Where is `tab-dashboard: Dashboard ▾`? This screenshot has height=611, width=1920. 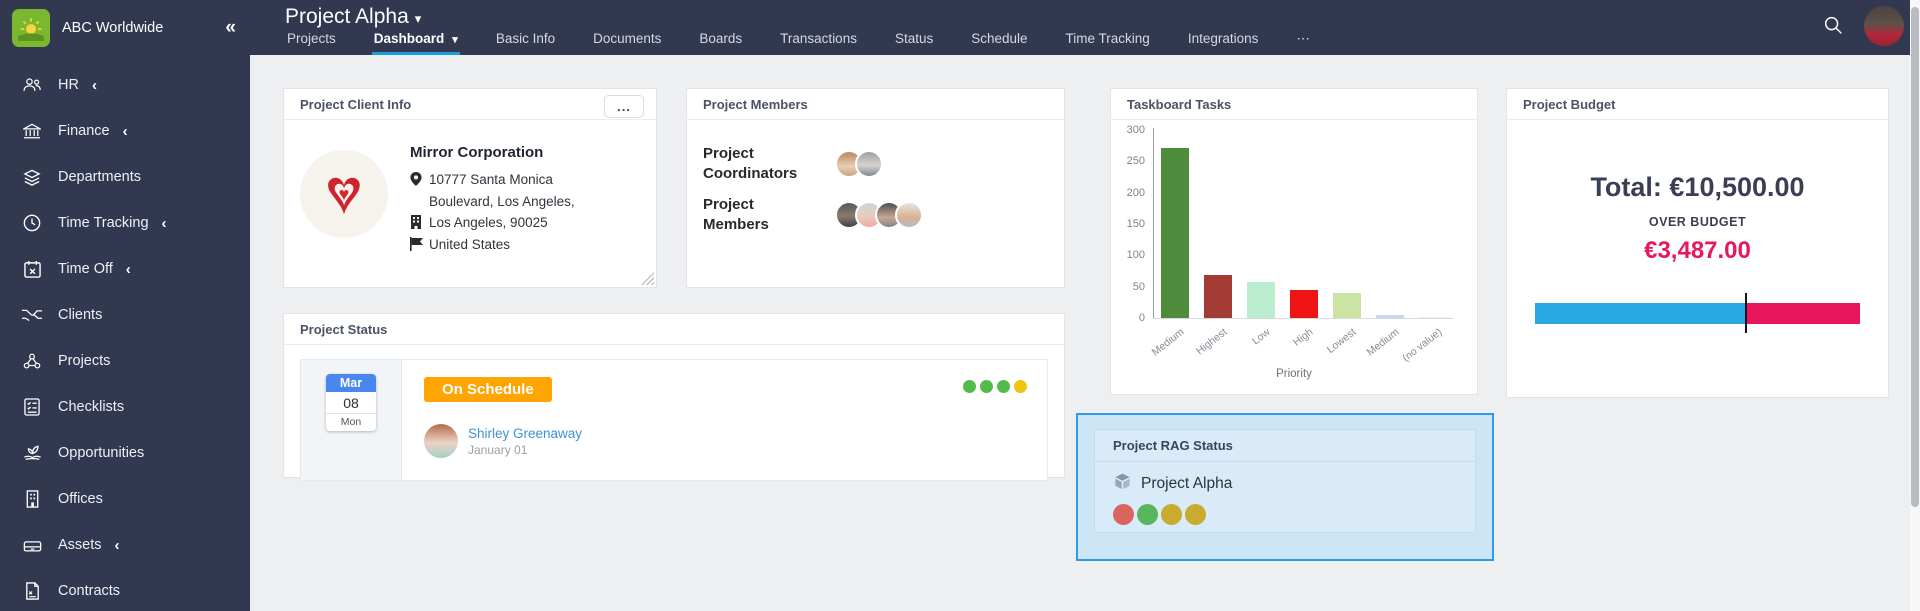
tab-dashboard: Dashboard ▾ is located at coordinates (415, 42).